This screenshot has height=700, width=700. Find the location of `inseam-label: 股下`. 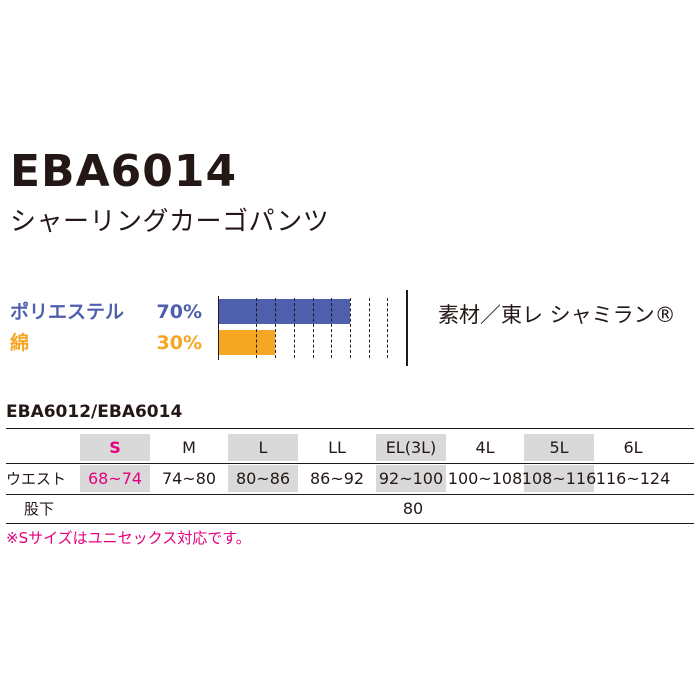

inseam-label: 股下 is located at coordinates (39, 509).